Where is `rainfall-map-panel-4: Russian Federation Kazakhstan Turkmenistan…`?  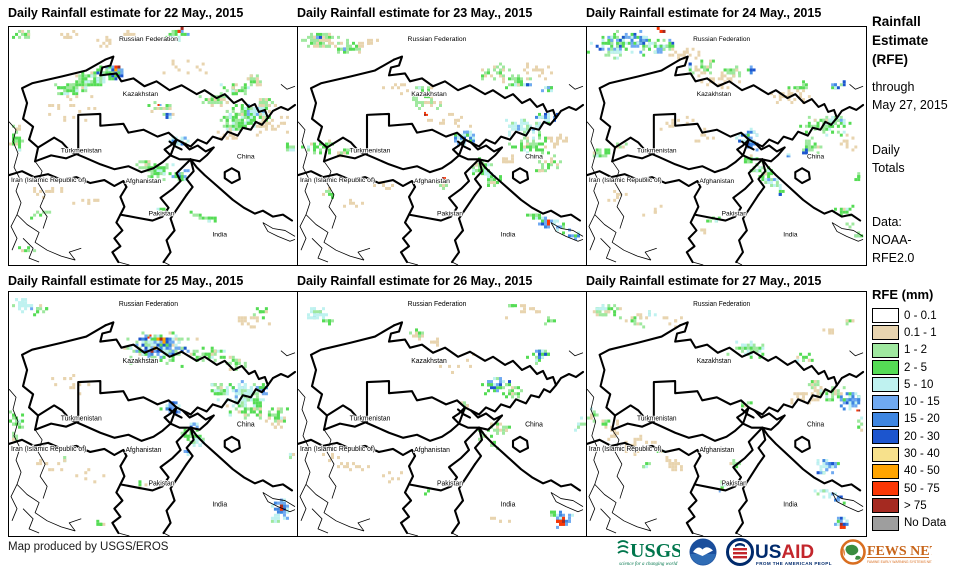 rainfall-map-panel-4: Russian Federation Kazakhstan Turkmenistan… is located at coordinates (153, 414).